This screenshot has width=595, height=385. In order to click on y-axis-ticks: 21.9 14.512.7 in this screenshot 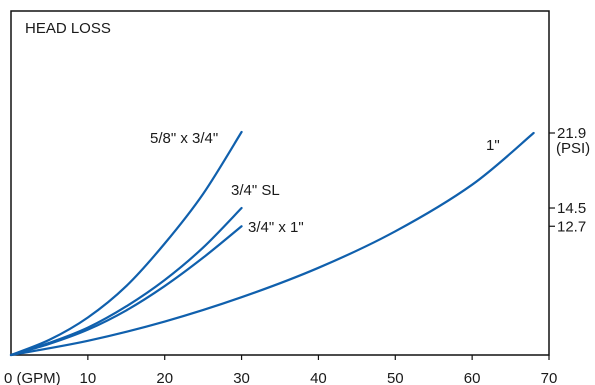, I will do `click(567, 180)`.